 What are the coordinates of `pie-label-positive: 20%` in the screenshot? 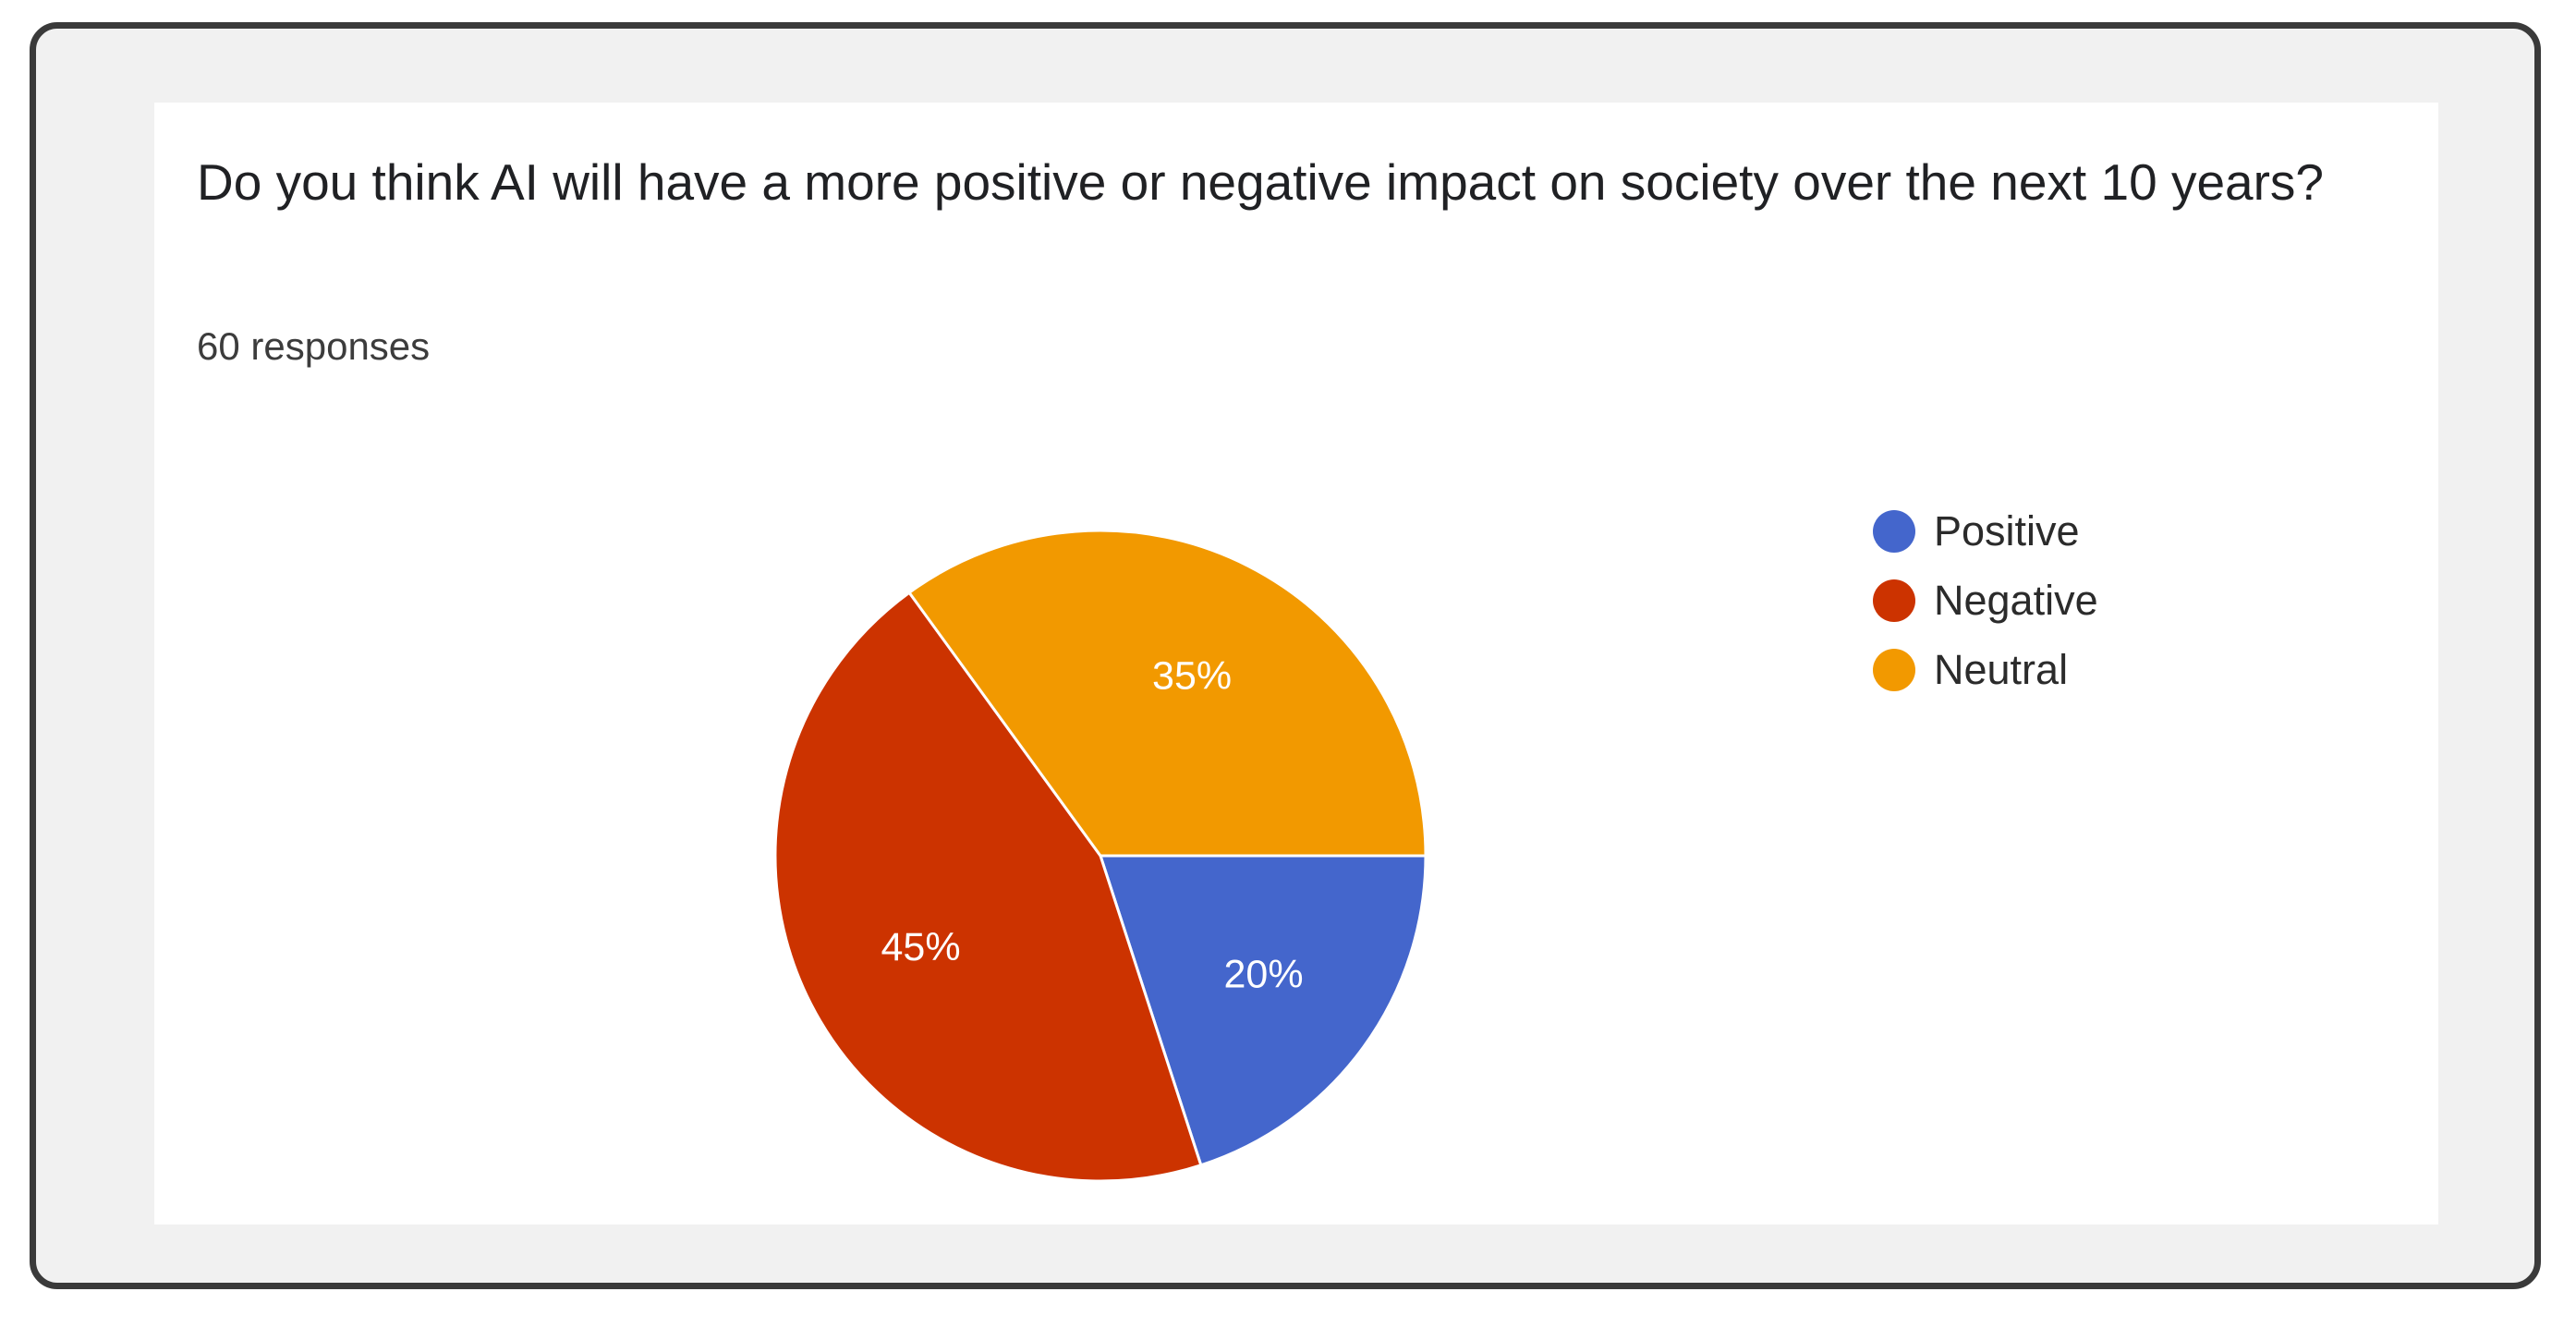 It's located at (1264, 974).